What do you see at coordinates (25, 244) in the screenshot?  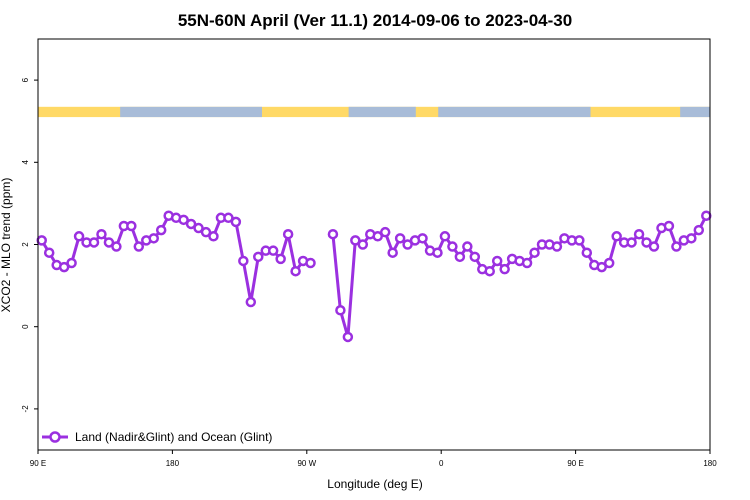 I see `y-tick-label-2: 2` at bounding box center [25, 244].